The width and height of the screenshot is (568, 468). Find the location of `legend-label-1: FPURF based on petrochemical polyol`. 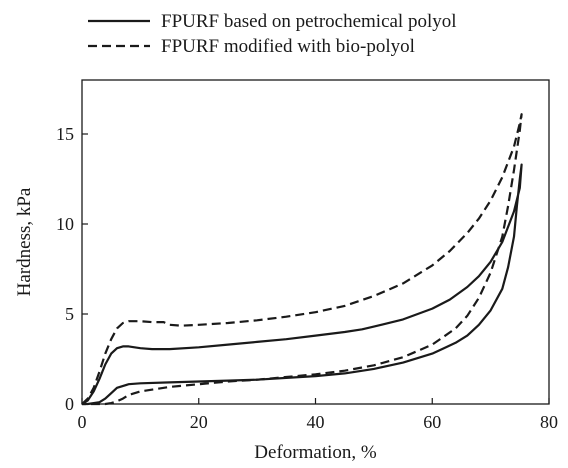

legend-label-1: FPURF based on petrochemical polyol is located at coordinates (309, 21).